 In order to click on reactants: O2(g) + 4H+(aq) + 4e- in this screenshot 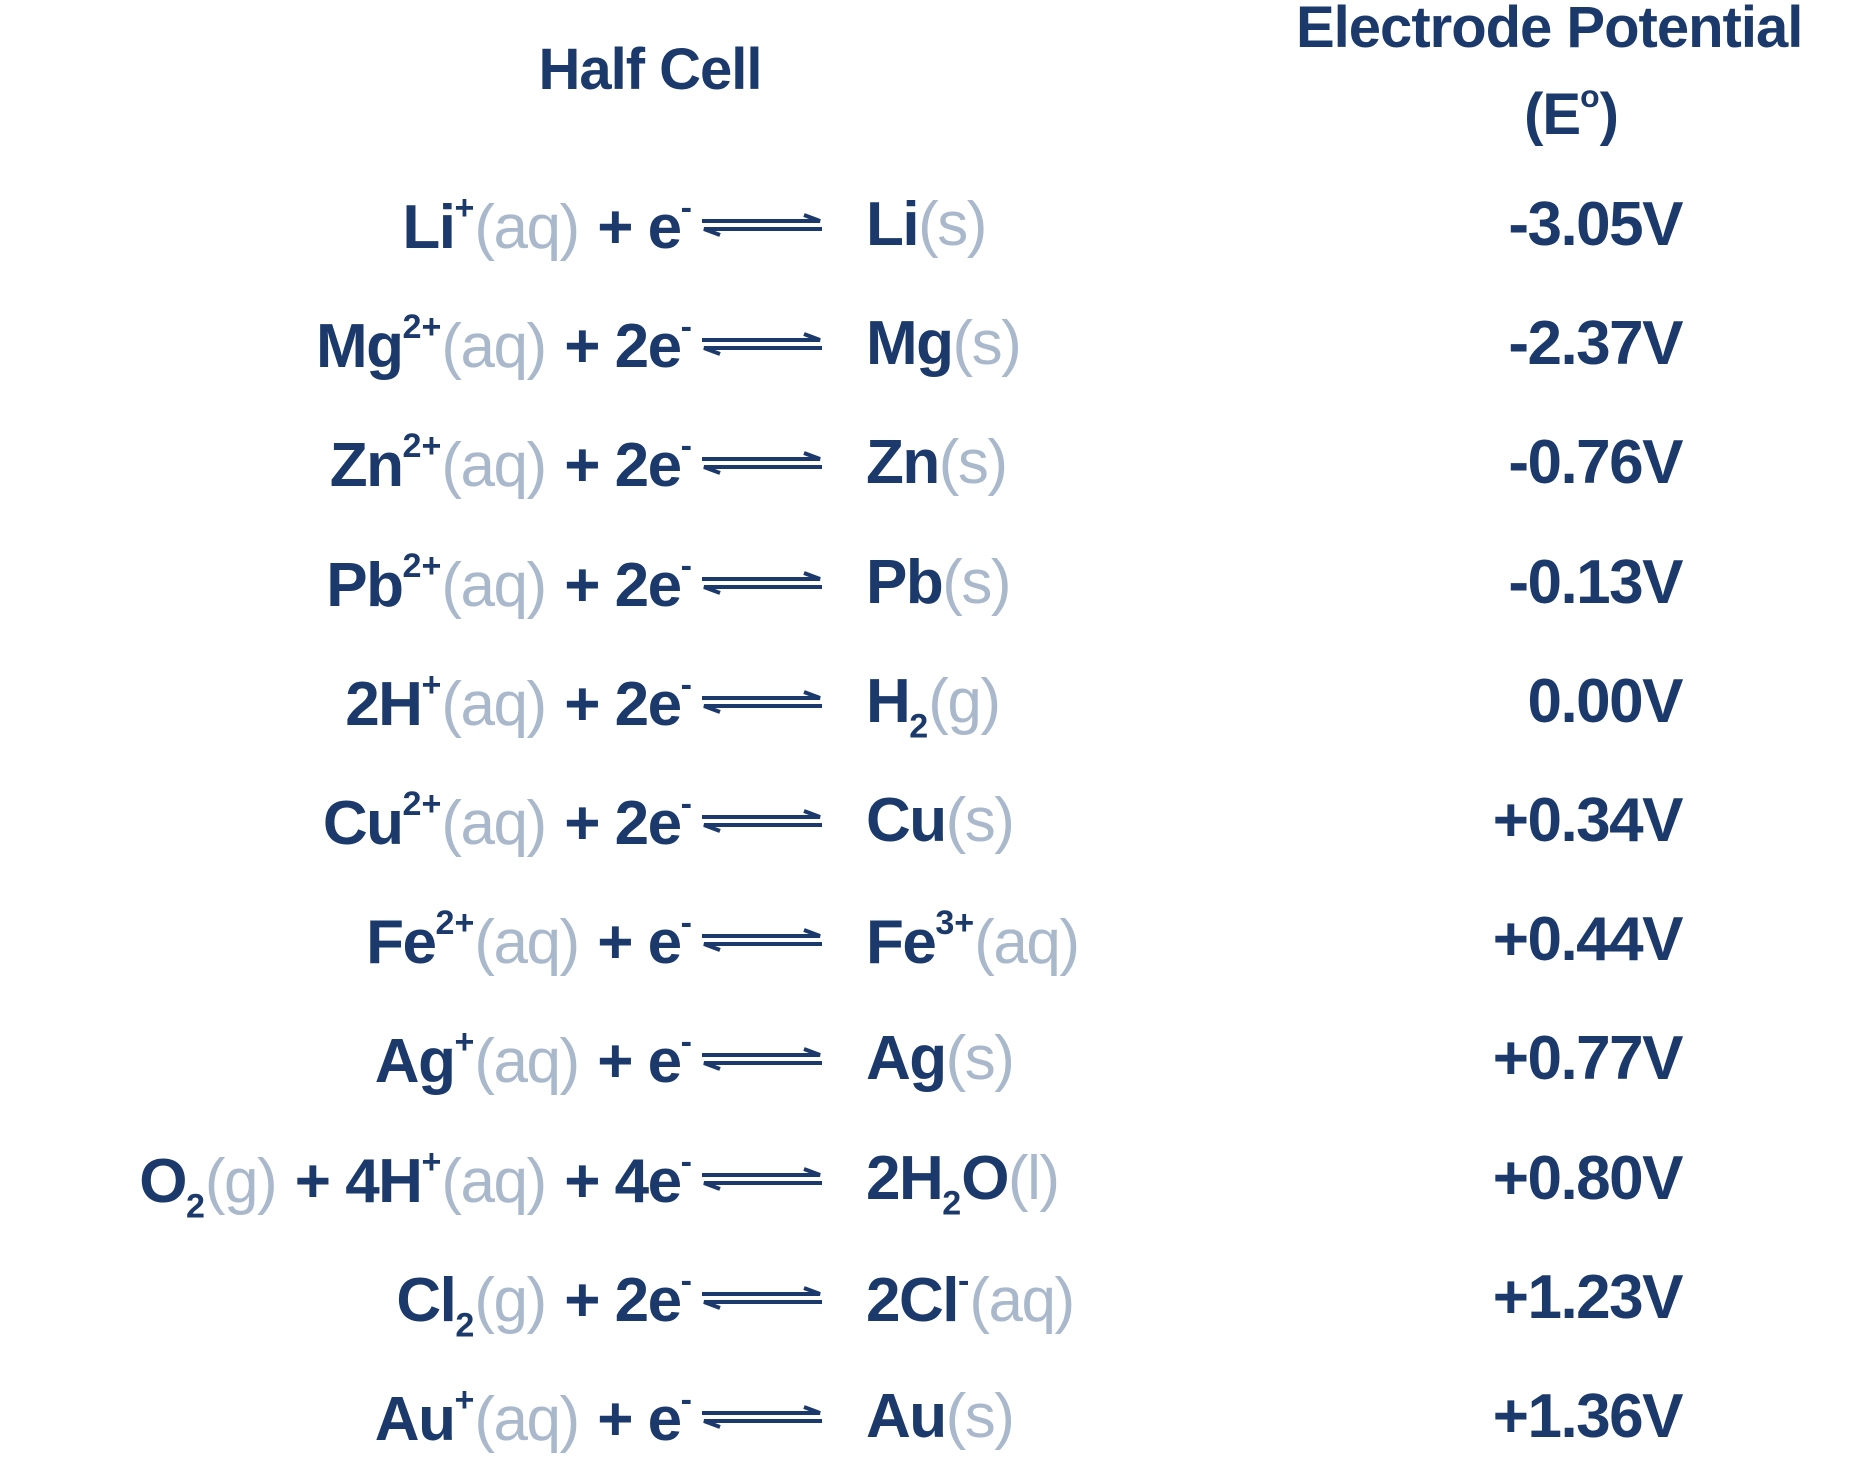, I will do `click(415, 1184)`.